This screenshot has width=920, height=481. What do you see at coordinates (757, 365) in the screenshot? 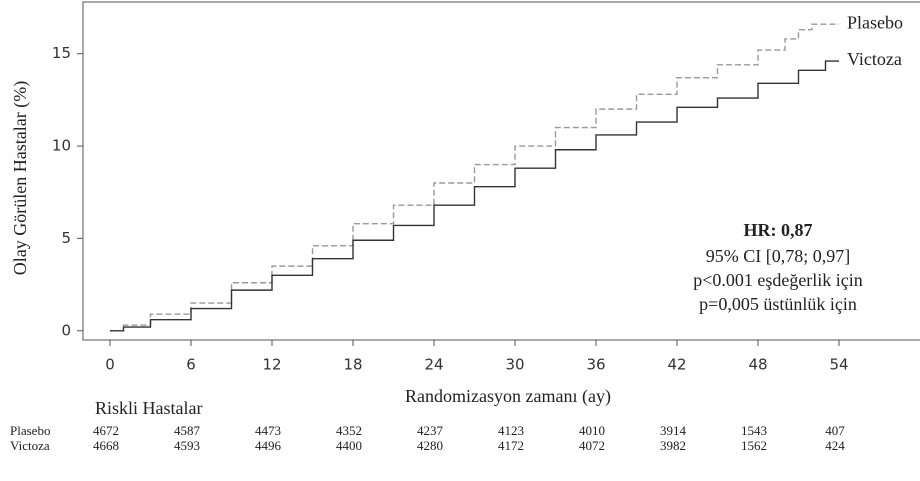
I see `x-tick-label: 48` at bounding box center [757, 365].